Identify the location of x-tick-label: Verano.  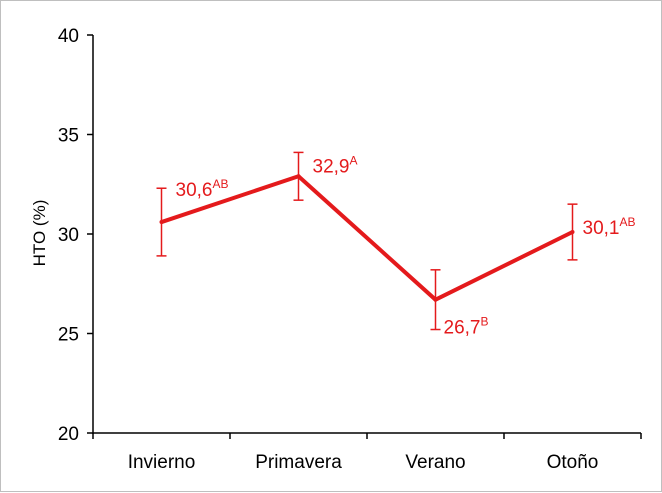
(435, 462).